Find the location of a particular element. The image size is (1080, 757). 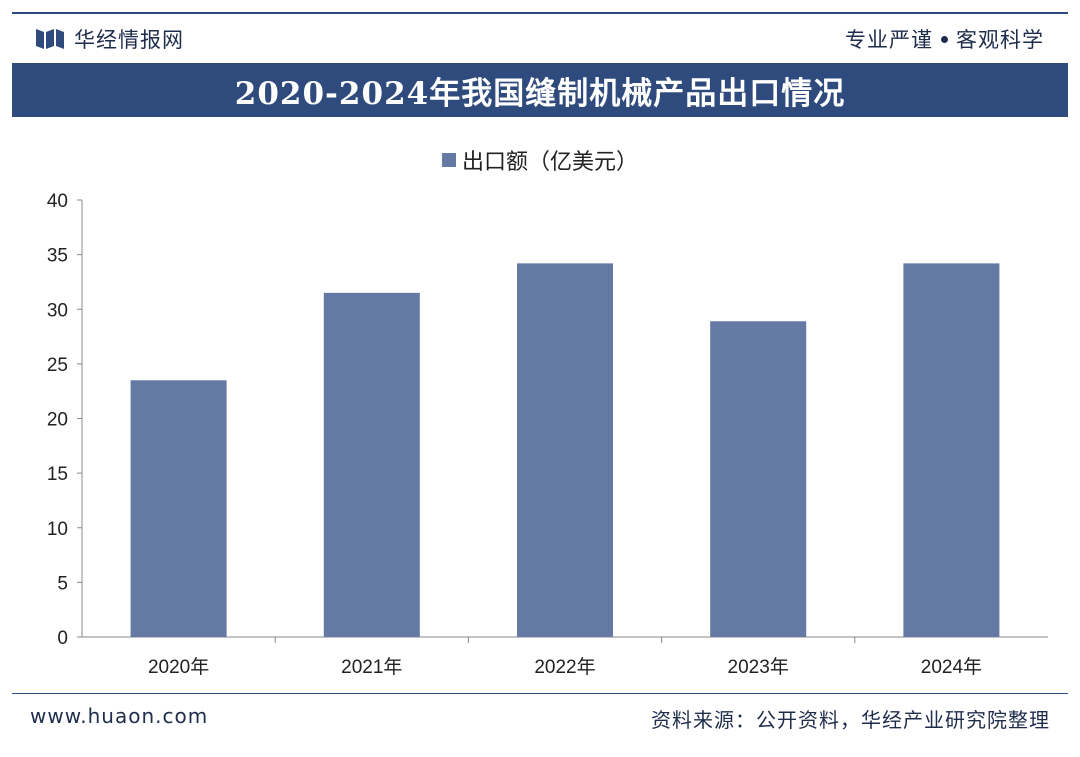

y-tick-label: 30 is located at coordinates (57, 310).